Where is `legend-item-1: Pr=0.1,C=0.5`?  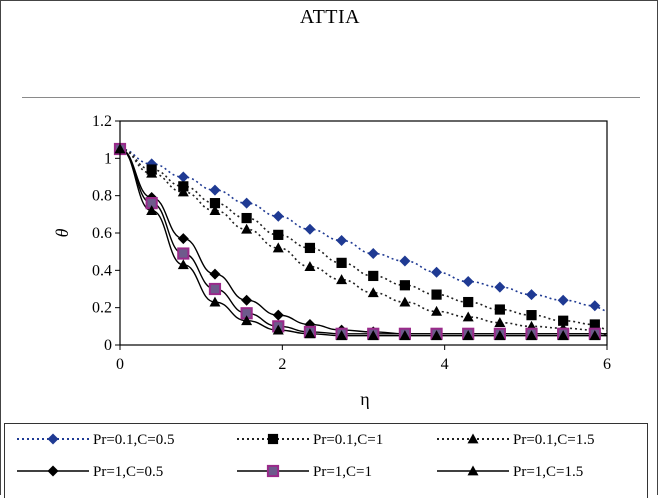 legend-item-1: Pr=0.1,C=0.5 is located at coordinates (96, 440).